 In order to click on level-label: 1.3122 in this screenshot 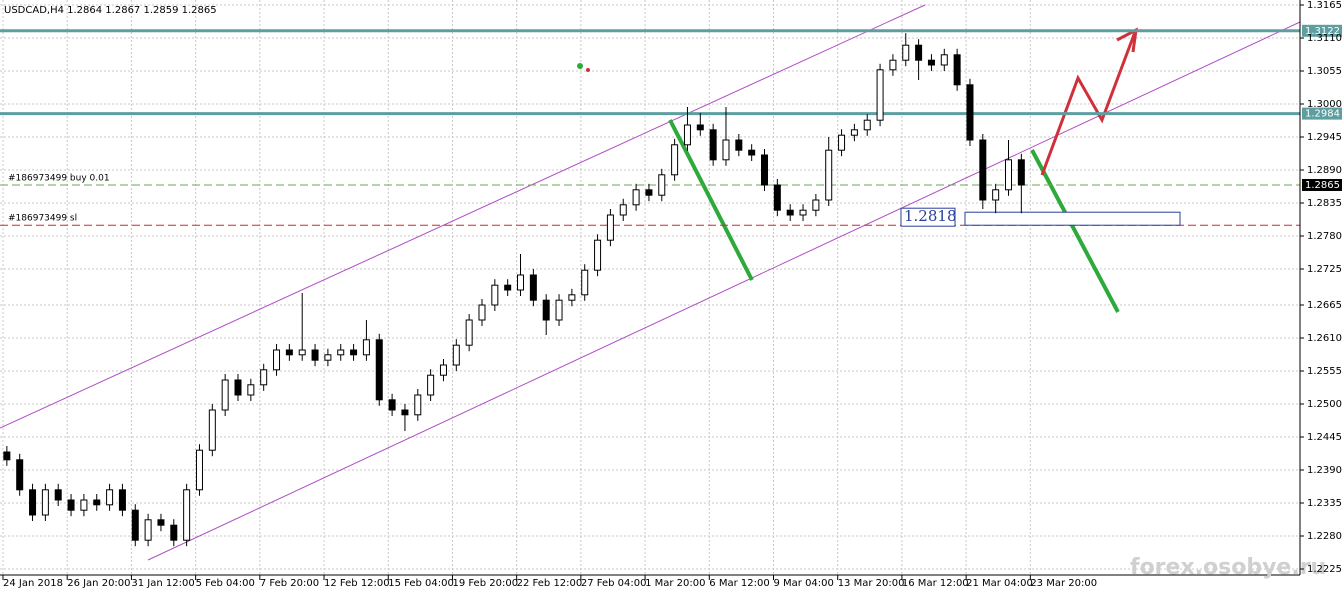, I will do `click(1322, 31)`.